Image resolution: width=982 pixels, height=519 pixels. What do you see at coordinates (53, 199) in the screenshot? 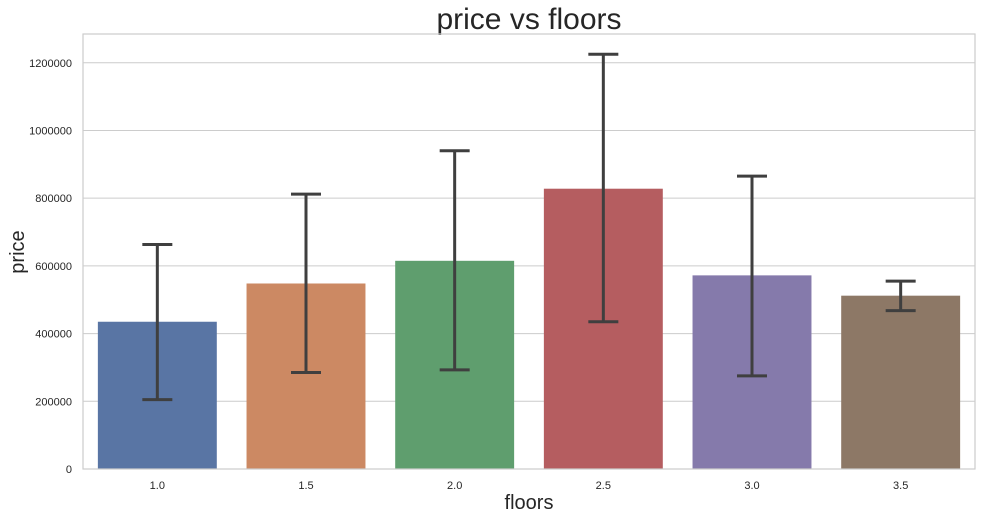
I see `y-tick-label: 800000` at bounding box center [53, 199].